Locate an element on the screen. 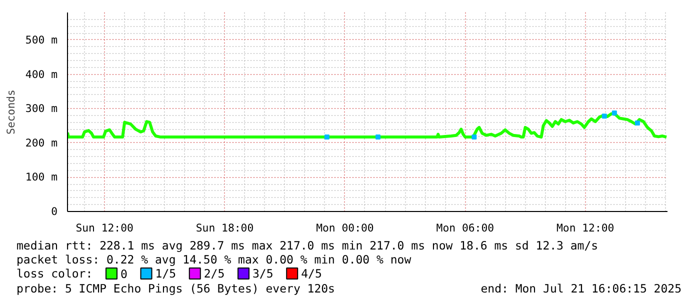 This screenshot has width=697, height=297. x-tick-label: Sun 18:00 is located at coordinates (225, 228).